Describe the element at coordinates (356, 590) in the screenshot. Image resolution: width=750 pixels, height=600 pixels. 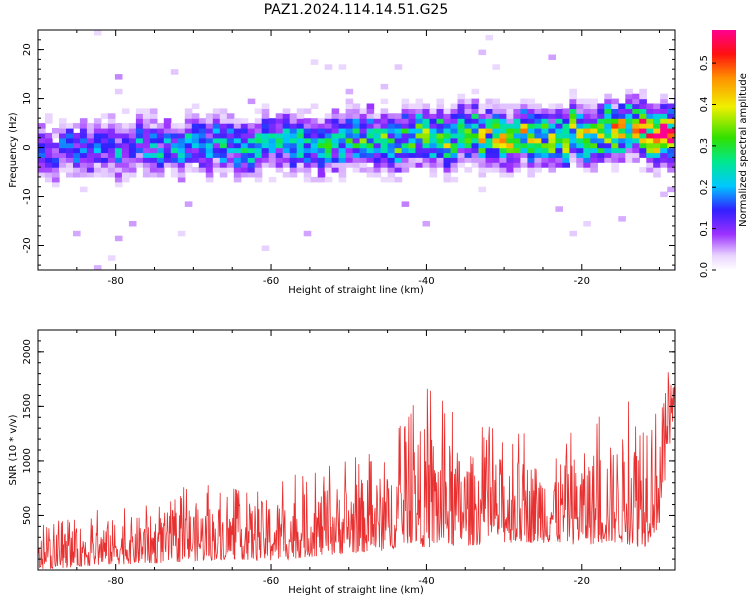
I see `snr-xlabel: Height of straight line (km)` at that location.